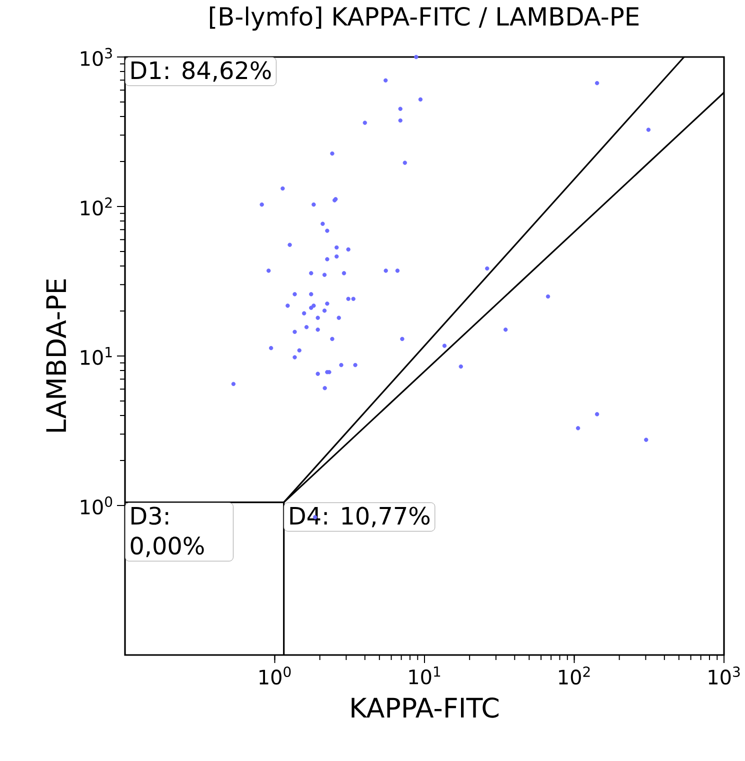 This screenshot has width=745, height=761. Describe the element at coordinates (724, 675) in the screenshot. I see `x-tick-label: 10$^{3}$` at that location.